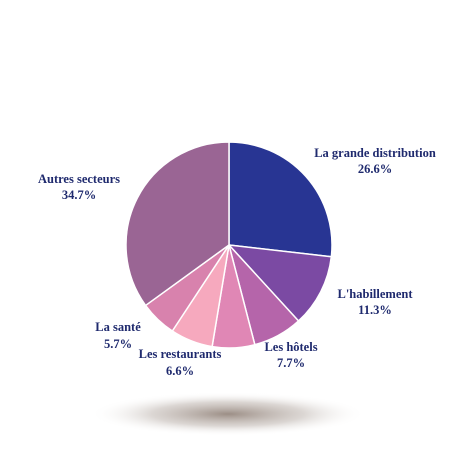 The width and height of the screenshot is (474, 474). I want to click on pie-shadow, so click(228, 414).